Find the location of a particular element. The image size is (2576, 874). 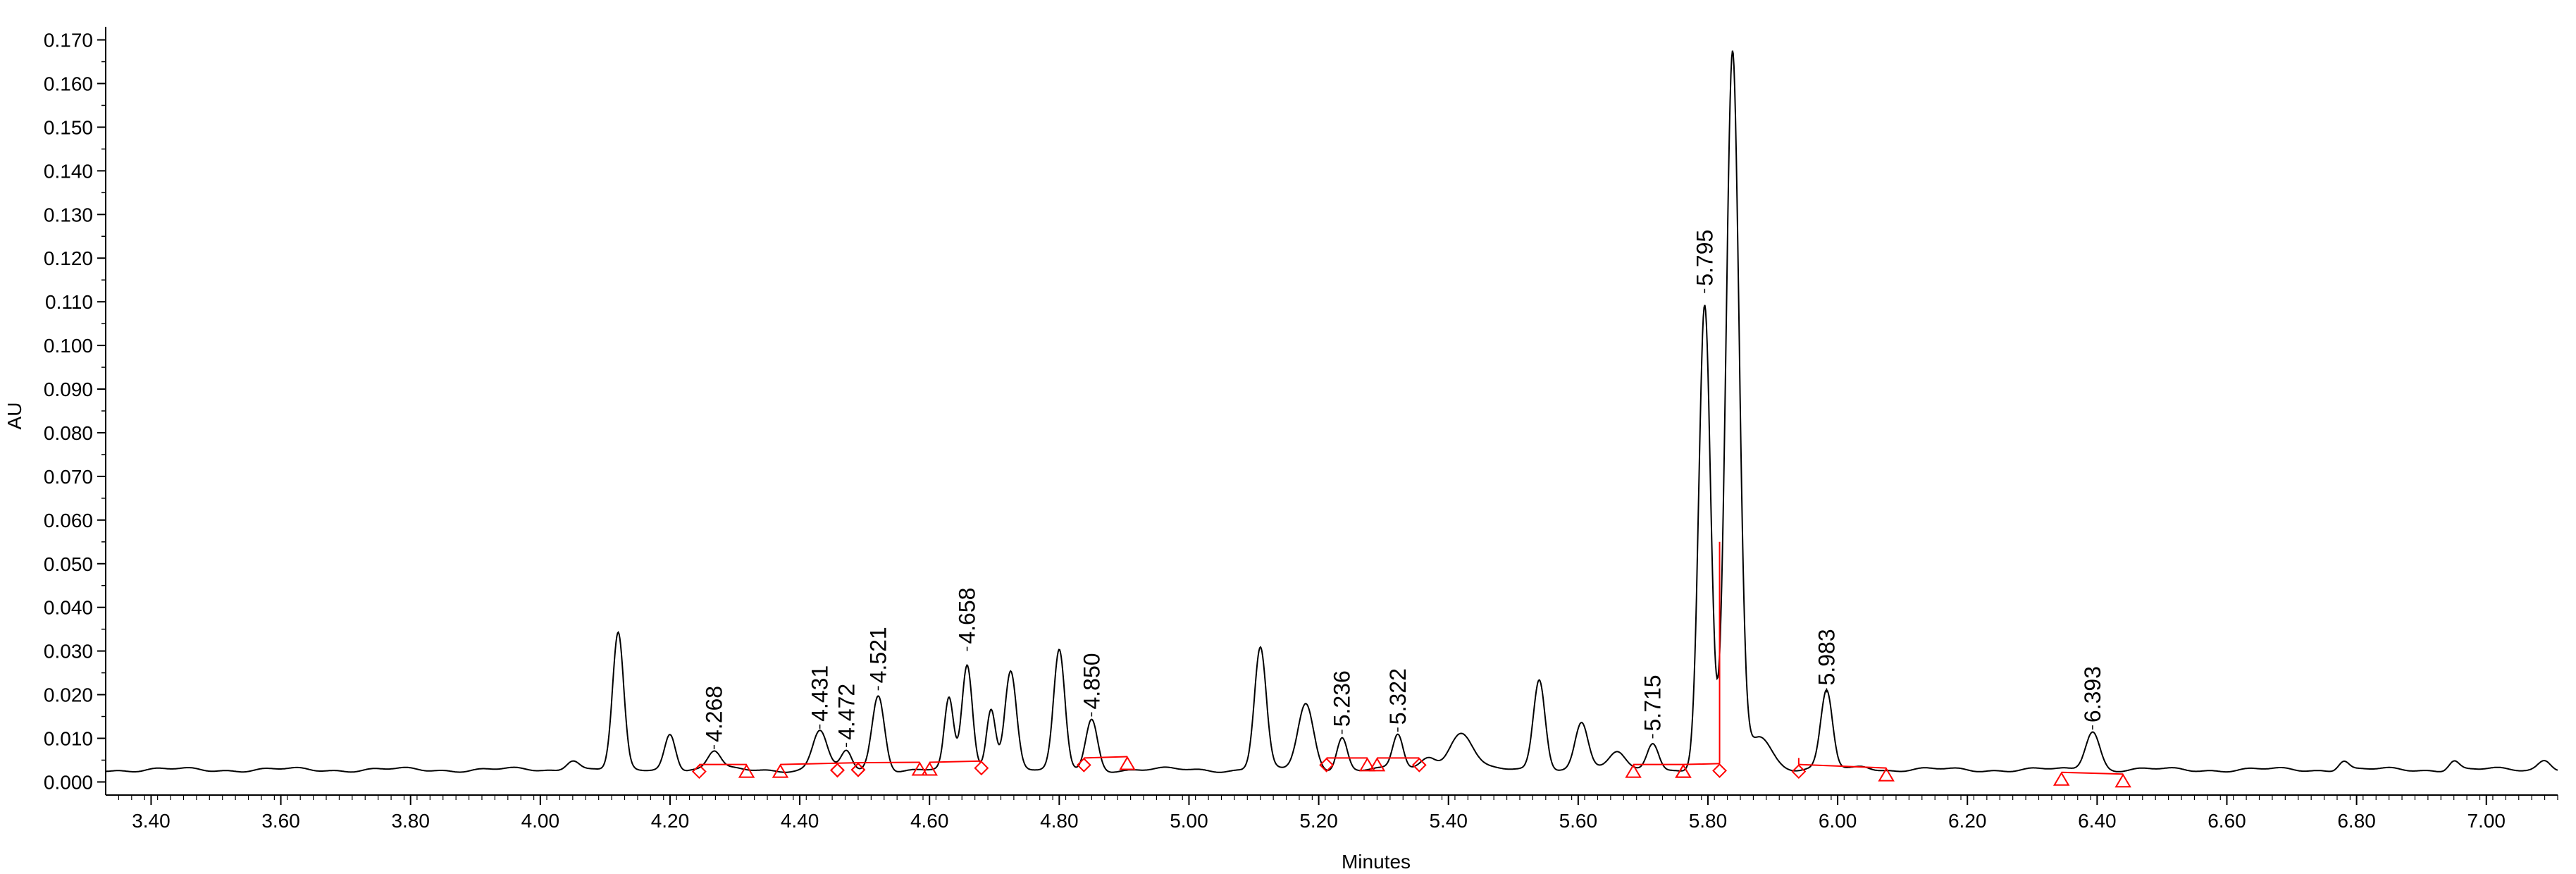

y-axis-title: AU is located at coordinates (14, 416).